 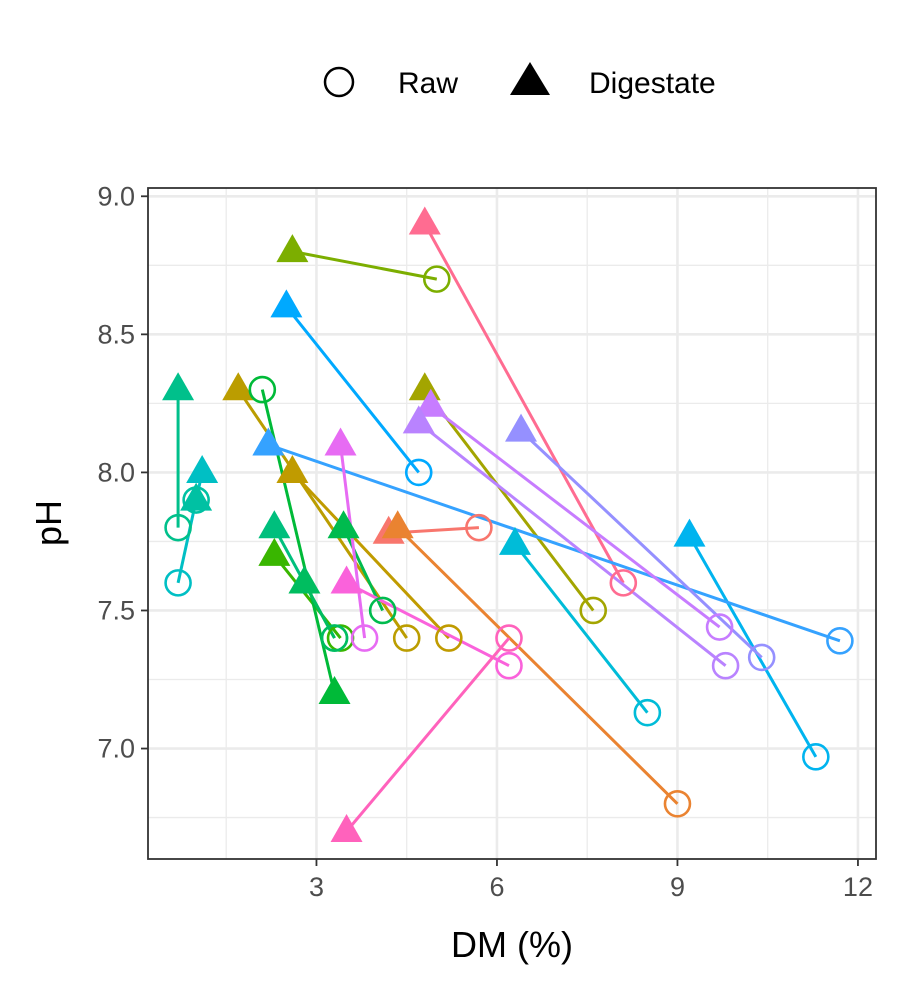 What do you see at coordinates (428, 83) in the screenshot?
I see `legend-raw-label: Raw` at bounding box center [428, 83].